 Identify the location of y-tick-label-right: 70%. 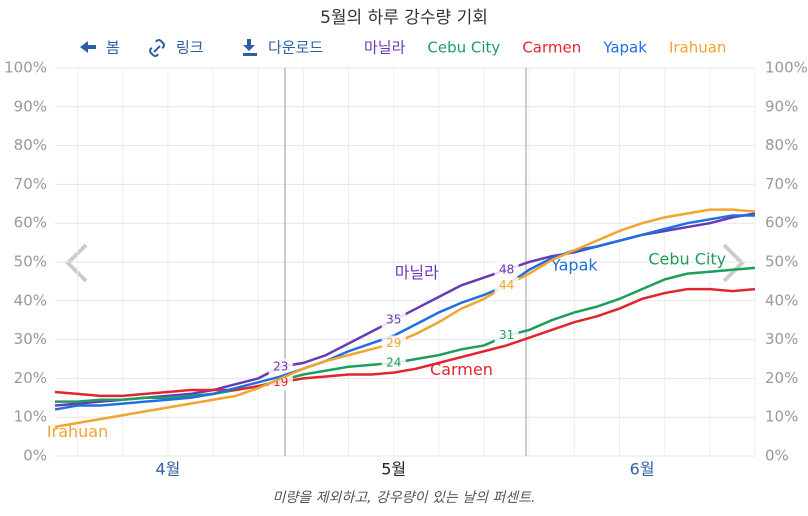
(781, 184).